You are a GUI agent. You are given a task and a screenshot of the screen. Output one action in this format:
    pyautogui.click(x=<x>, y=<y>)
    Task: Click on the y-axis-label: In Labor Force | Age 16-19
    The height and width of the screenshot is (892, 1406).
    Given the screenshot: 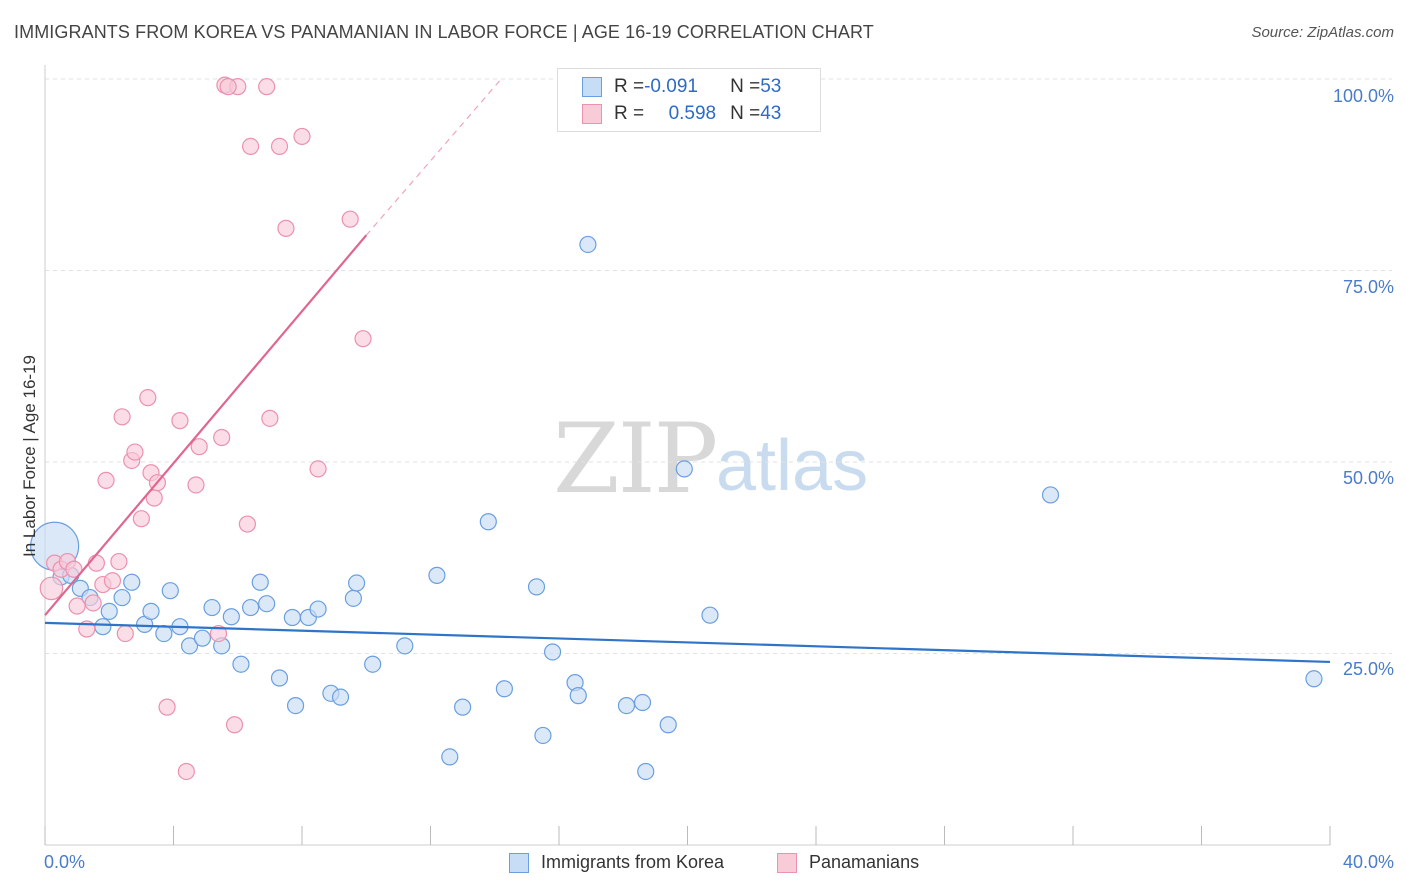 What is the action you would take?
    pyautogui.click(x=29, y=456)
    